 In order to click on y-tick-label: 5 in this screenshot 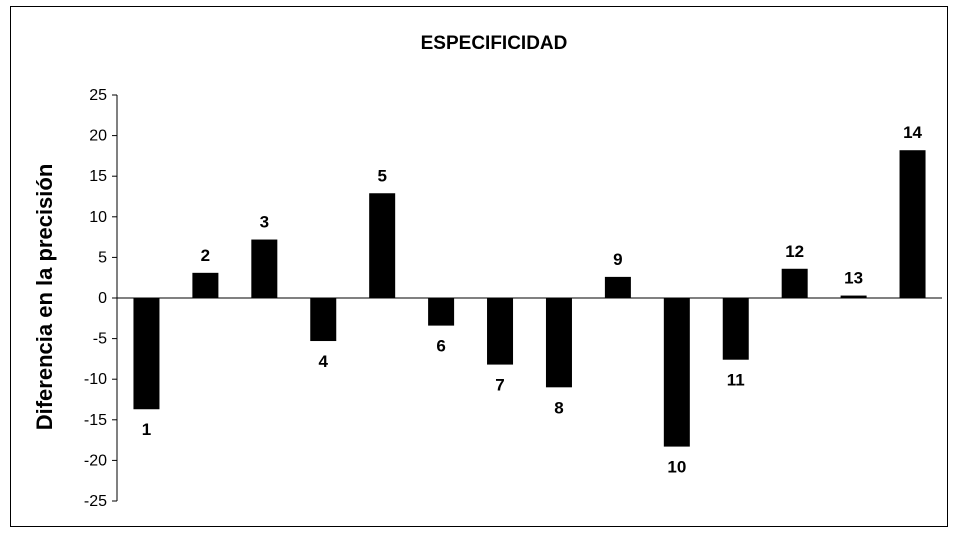, I will do `click(102, 257)`.